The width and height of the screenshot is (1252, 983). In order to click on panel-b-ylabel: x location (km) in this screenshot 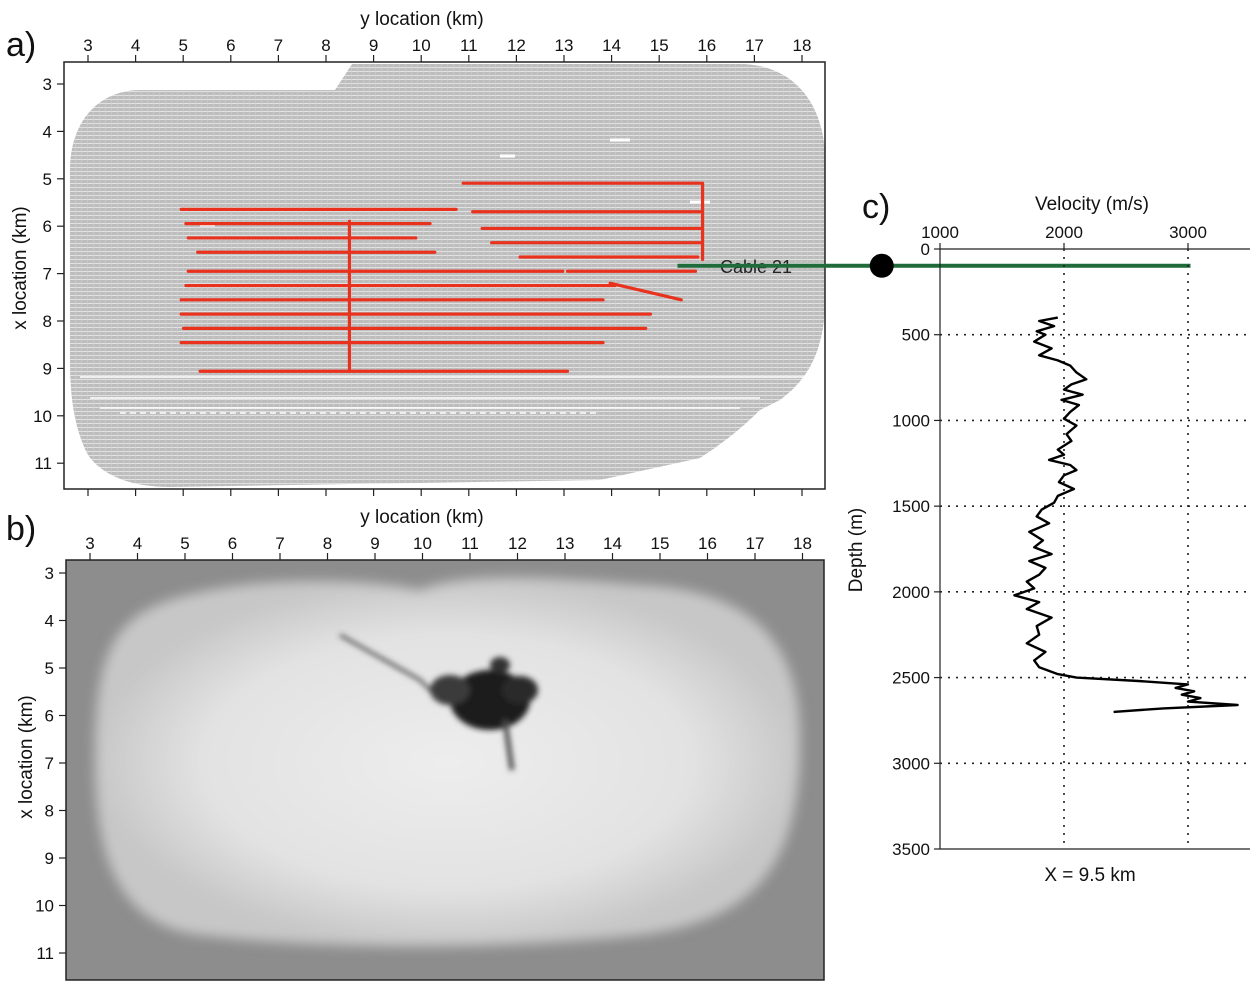, I will do `click(26, 757)`.